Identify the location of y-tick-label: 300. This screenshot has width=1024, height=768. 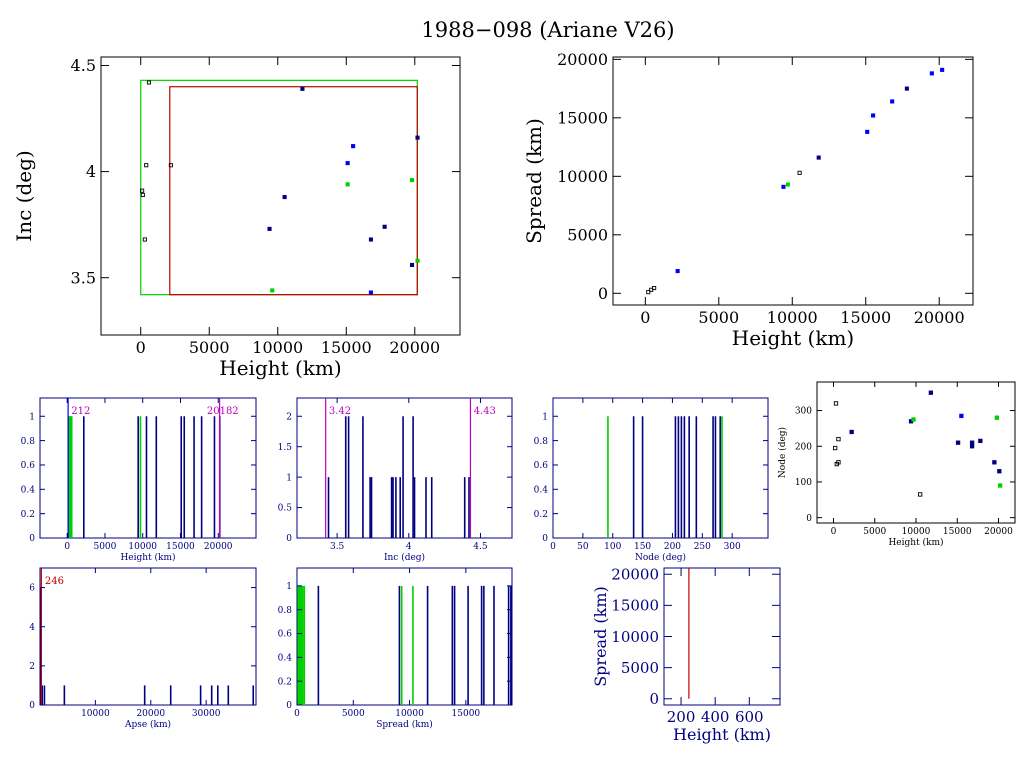
(803, 412).